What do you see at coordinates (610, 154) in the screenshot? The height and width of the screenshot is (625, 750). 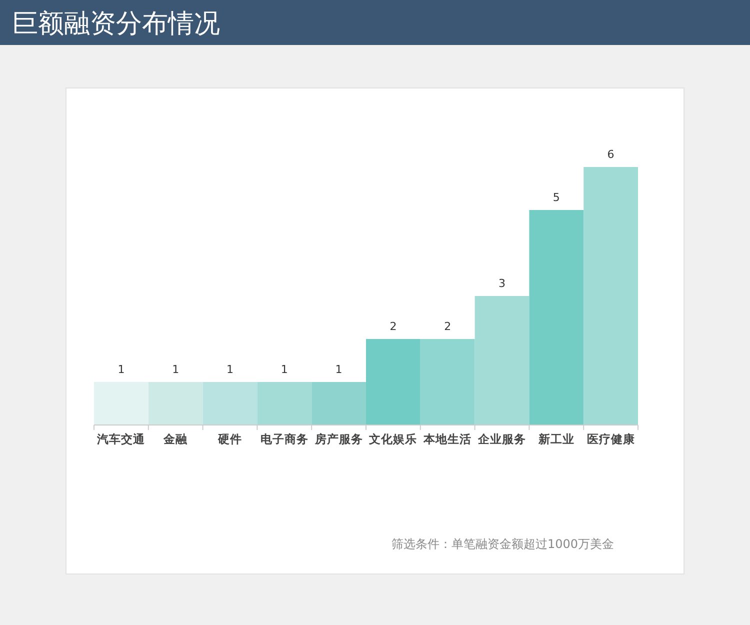 I see `data-label: 6` at bounding box center [610, 154].